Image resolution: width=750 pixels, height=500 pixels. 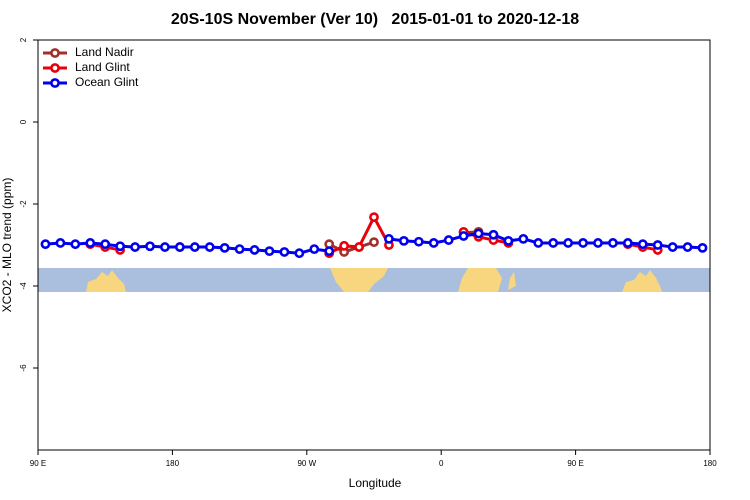 I want to click on y-tick-label: -4, so click(x=23, y=286).